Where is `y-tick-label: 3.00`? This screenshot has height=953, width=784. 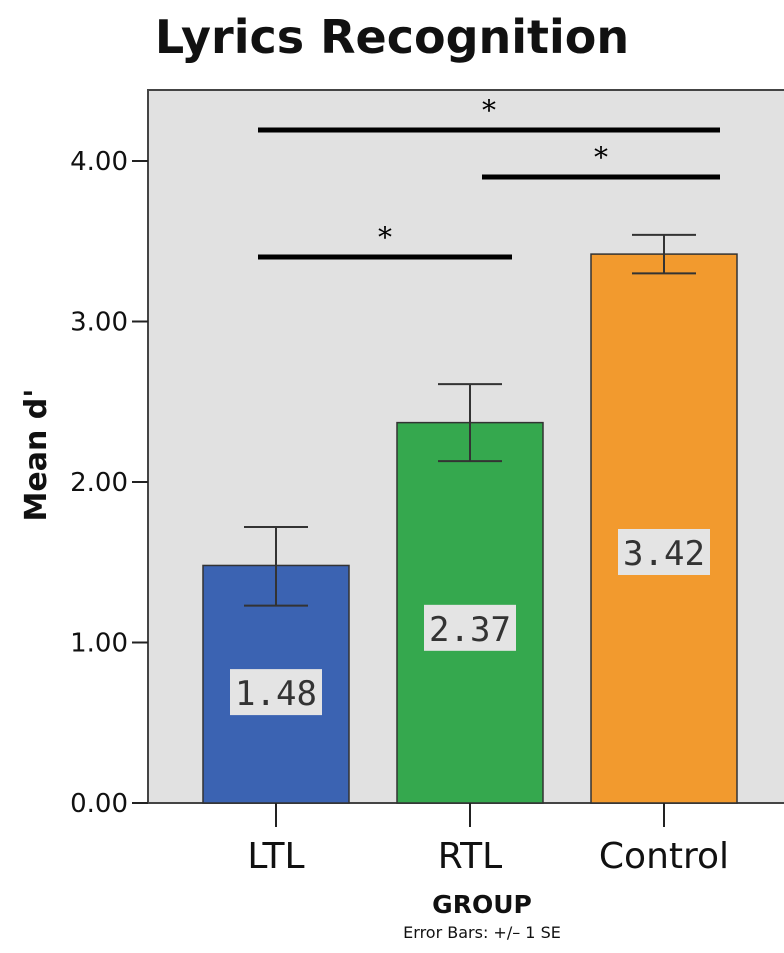 y-tick-label: 3.00 is located at coordinates (99, 323).